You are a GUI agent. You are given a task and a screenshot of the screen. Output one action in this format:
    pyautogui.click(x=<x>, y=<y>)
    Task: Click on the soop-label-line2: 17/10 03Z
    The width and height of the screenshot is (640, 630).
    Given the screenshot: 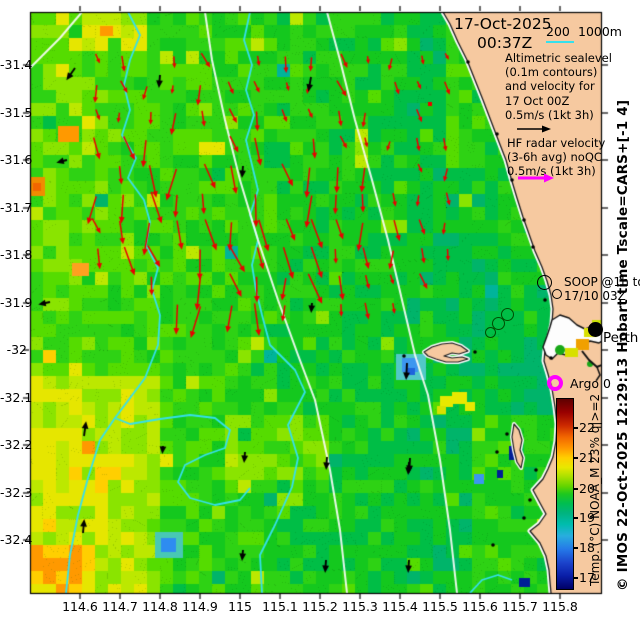 What is the action you would take?
    pyautogui.click(x=595, y=296)
    